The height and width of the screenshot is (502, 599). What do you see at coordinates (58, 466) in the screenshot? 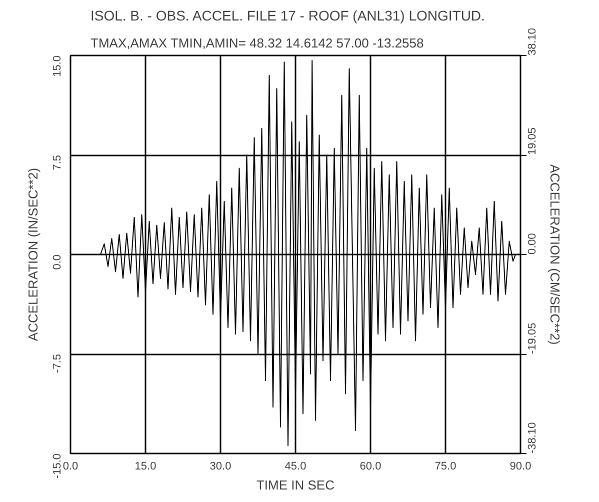
I see `y-tick-label: -15.0` at bounding box center [58, 466].